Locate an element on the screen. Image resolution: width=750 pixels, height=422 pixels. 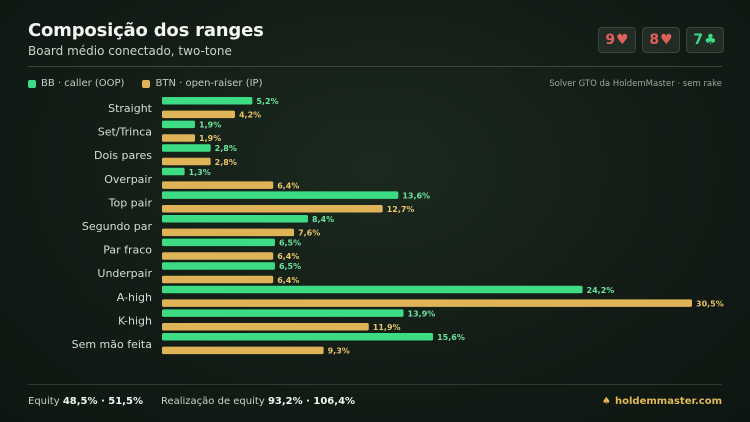
realization-stat: Realização de equity 93,2% · 106,4% is located at coordinates (258, 401).